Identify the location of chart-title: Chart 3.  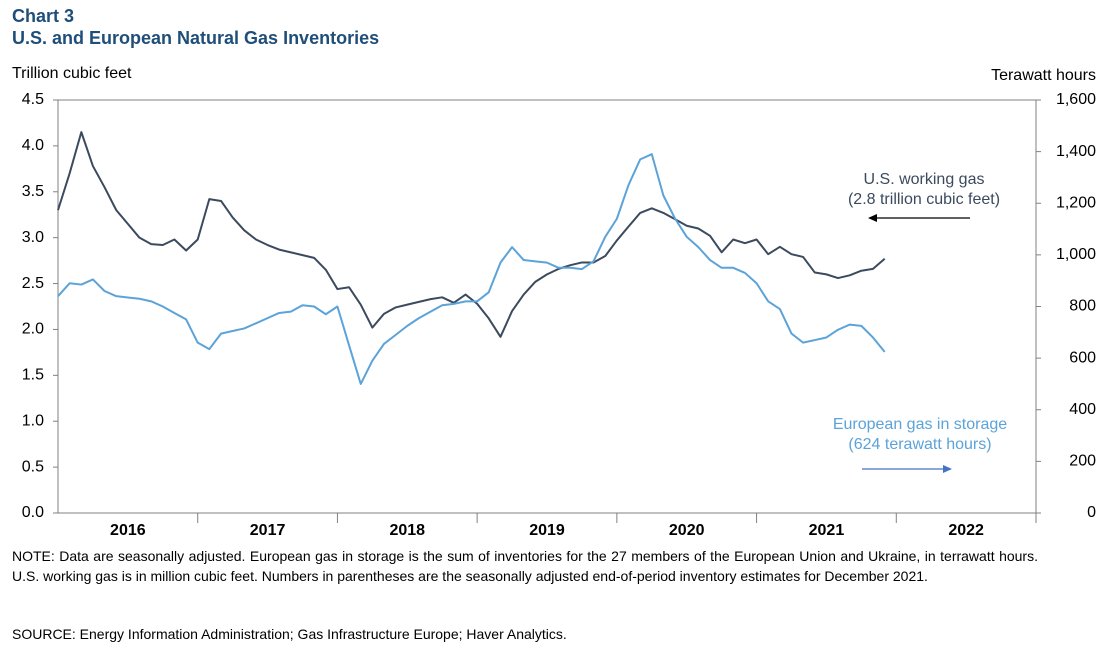
(43, 16).